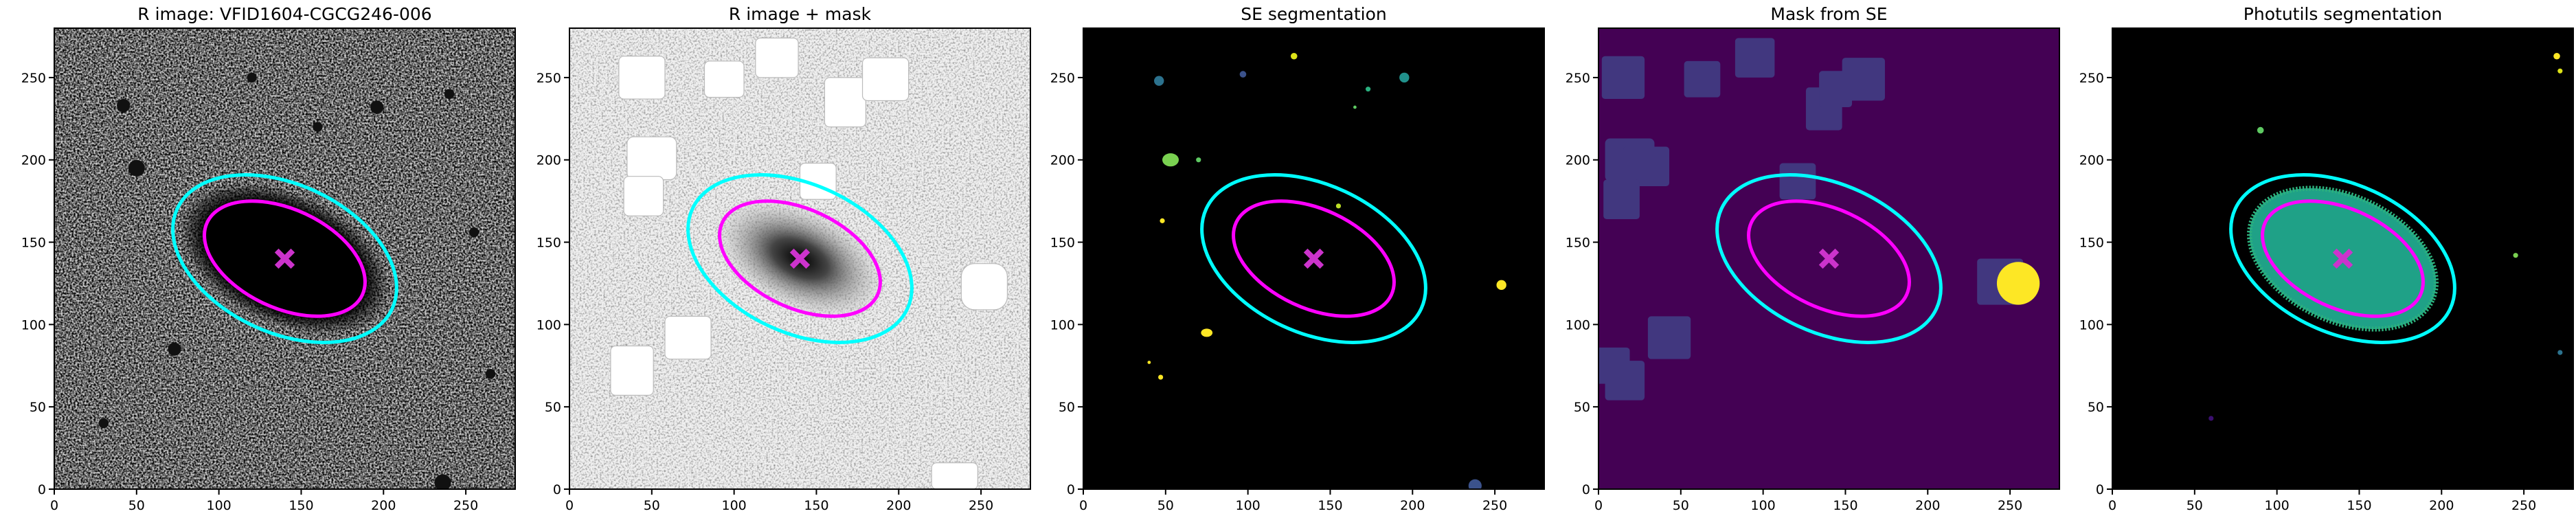 This screenshot has width=2576, height=518. Describe the element at coordinates (1828, 14) in the screenshot. I see `panel-title: Mask from SE` at that location.